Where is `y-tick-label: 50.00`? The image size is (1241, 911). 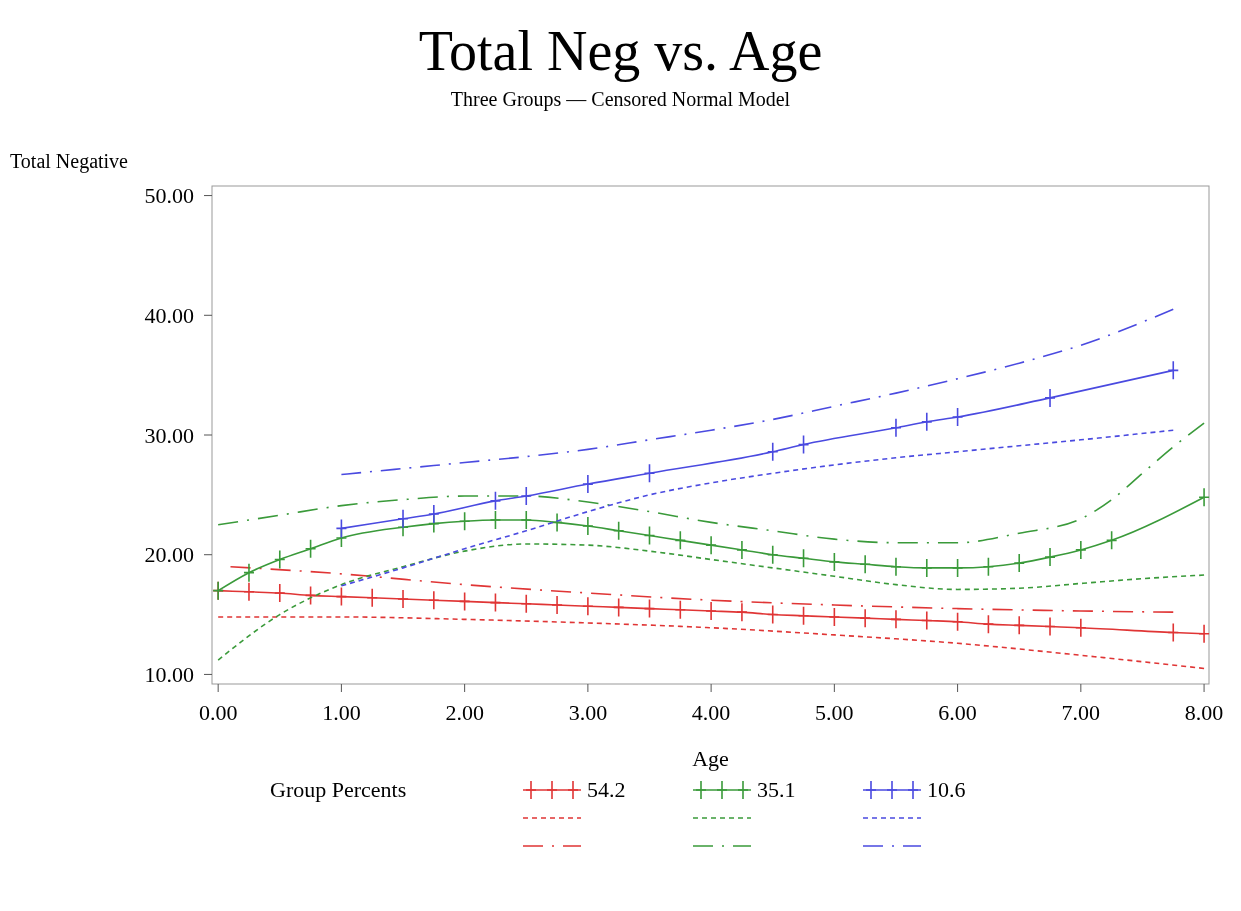 y-tick-label: 50.00 is located at coordinates (169, 196).